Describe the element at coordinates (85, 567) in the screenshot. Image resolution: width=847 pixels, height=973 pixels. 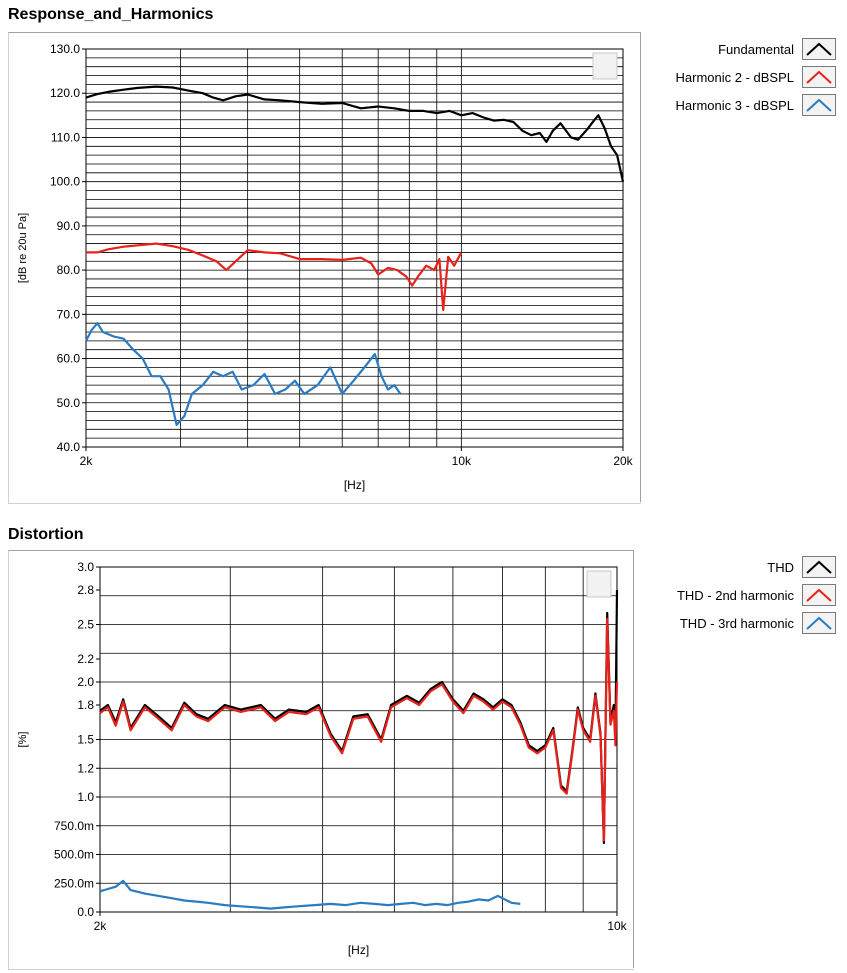
I see `y-tick-label: 3.0` at that location.